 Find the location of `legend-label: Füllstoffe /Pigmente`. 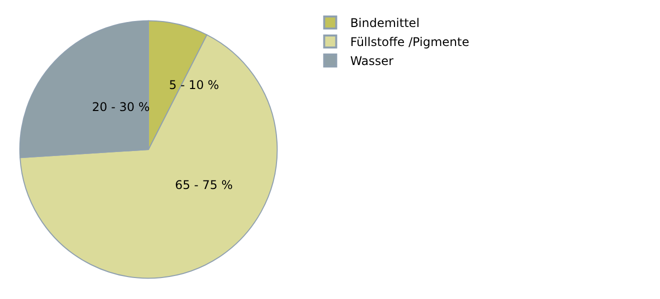

legend-label: Füllstoffe /Pigmente is located at coordinates (410, 42).